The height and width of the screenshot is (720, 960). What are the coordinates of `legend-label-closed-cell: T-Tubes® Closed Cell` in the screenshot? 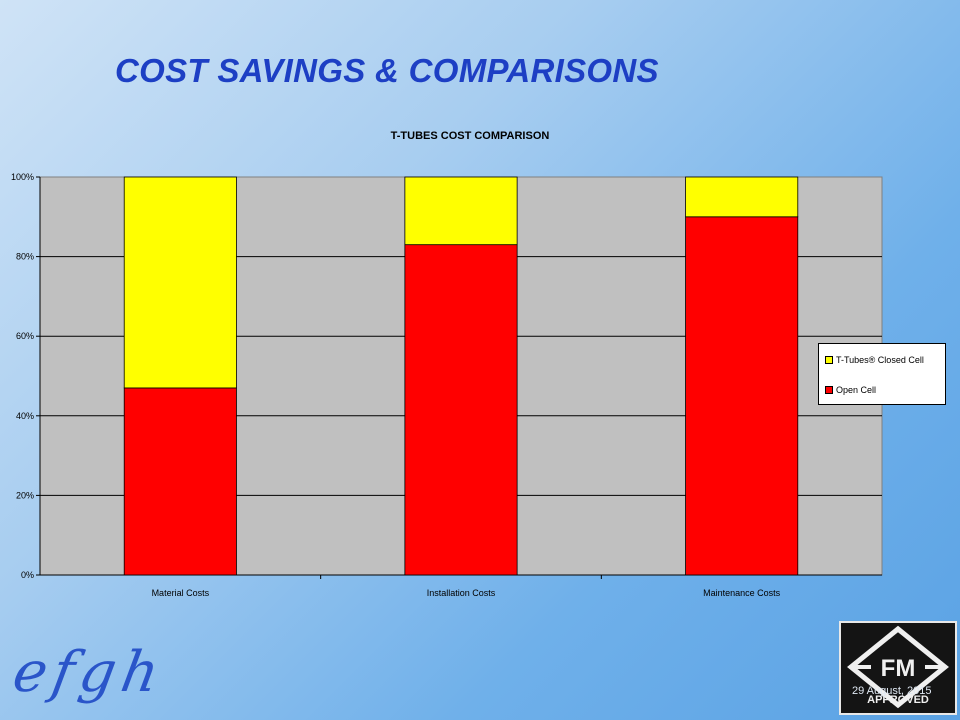 It's located at (880, 360).